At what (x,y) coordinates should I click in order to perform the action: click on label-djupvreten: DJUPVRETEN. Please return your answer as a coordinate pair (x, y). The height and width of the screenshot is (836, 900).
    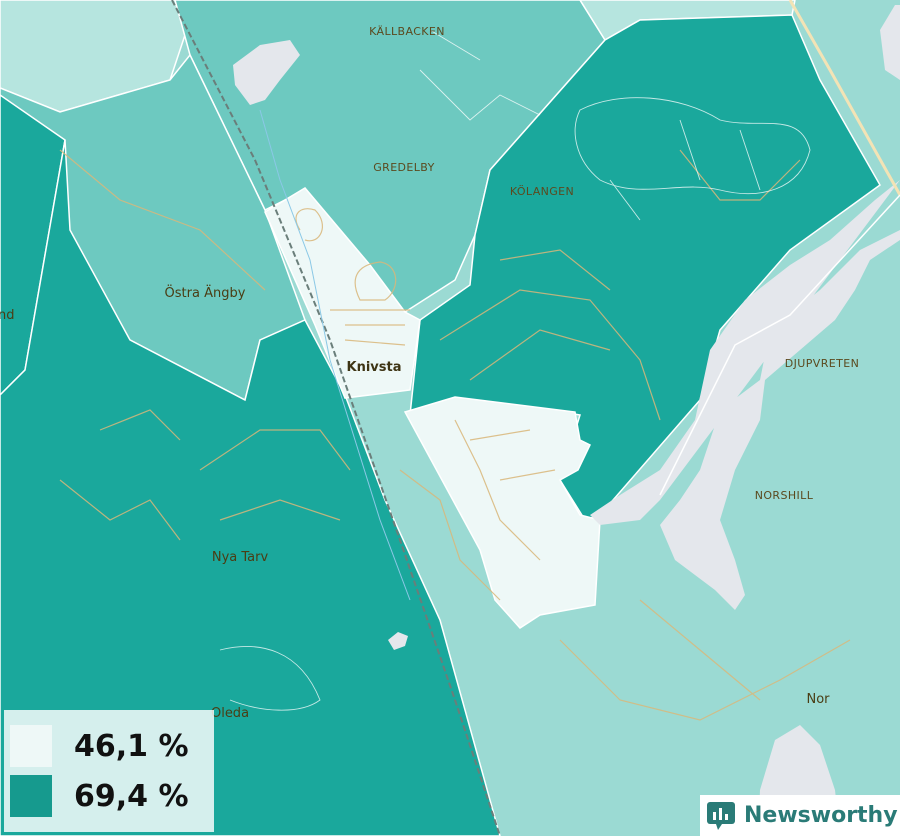
    Looking at the image, I should click on (822, 363).